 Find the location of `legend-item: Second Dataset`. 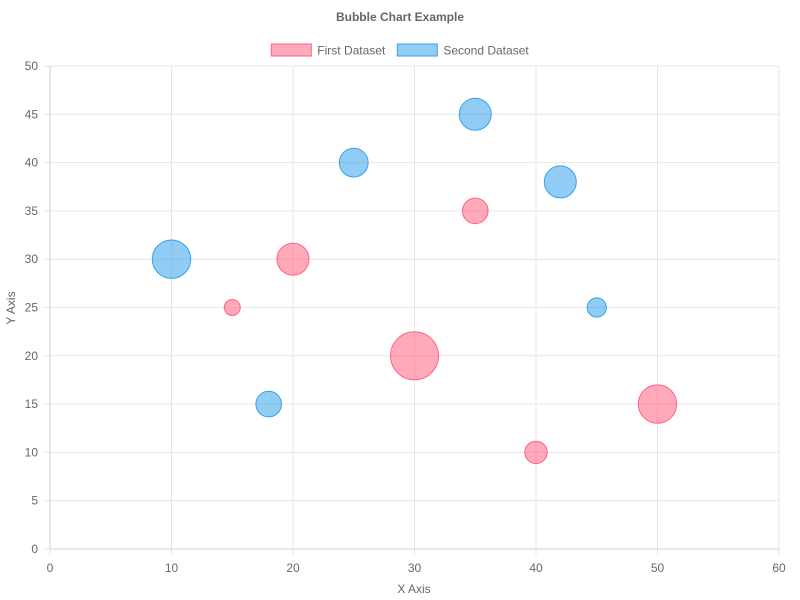

legend-item: Second Dataset is located at coordinates (462, 50).